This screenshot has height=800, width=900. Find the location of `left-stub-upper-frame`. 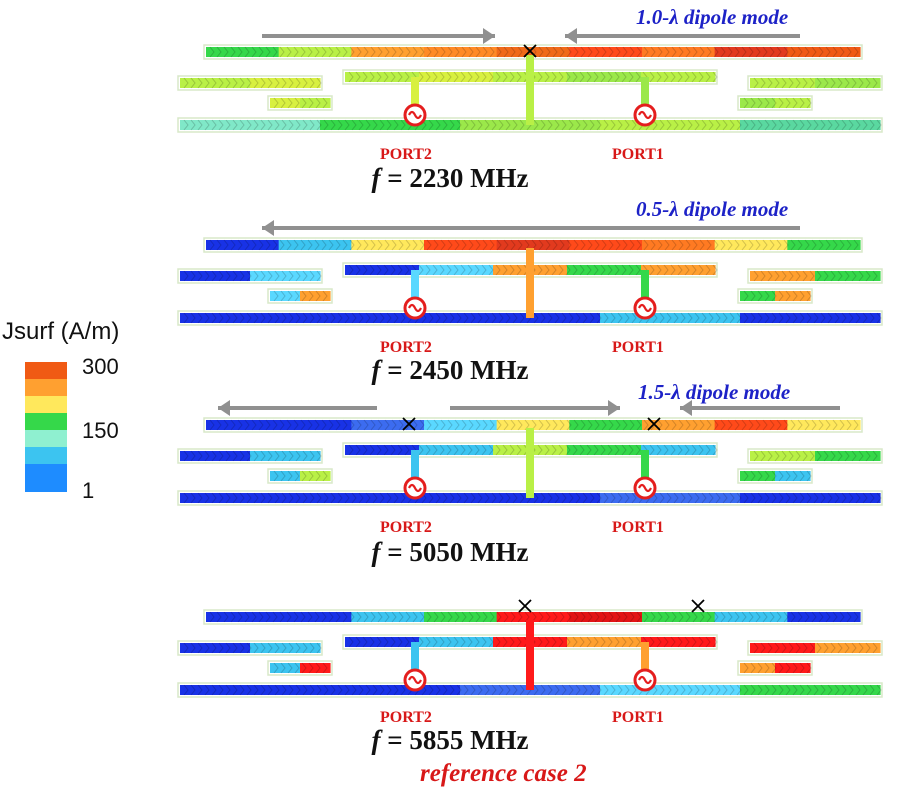

left-stub-upper-frame is located at coordinates (250, 456).